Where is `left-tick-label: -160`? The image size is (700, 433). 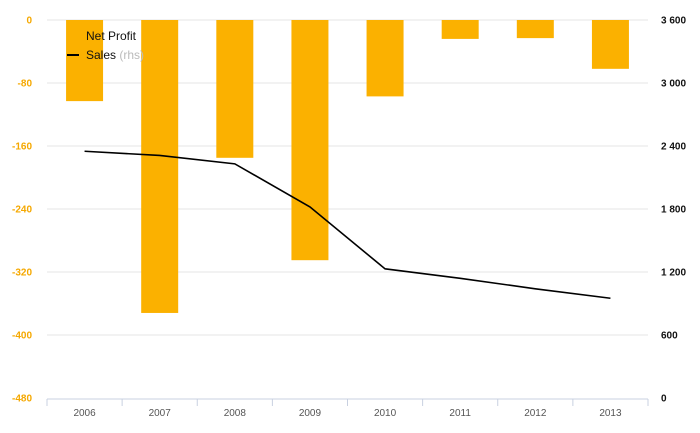
left-tick-label: -160 is located at coordinates (22, 147).